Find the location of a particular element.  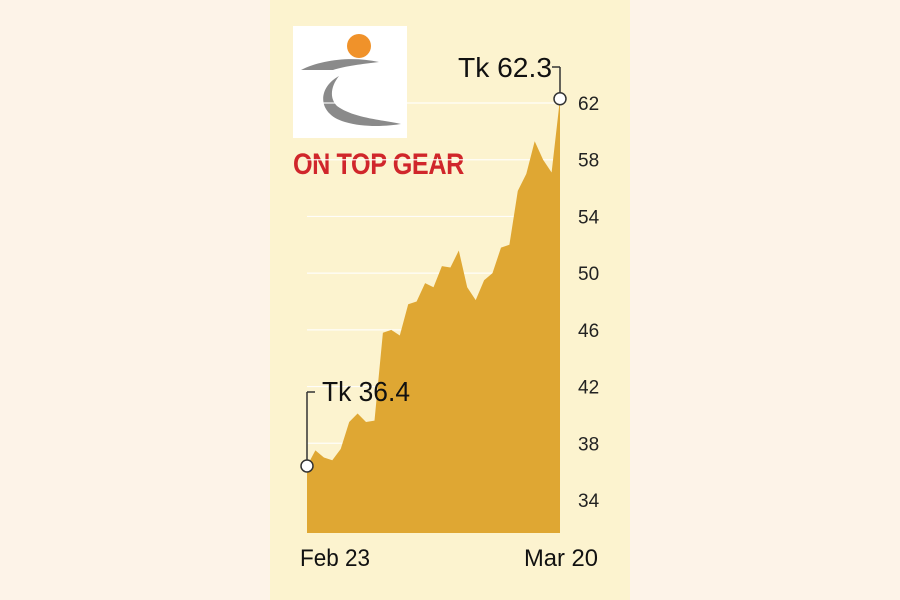

logo-bottom-swoosh is located at coordinates (362, 101).